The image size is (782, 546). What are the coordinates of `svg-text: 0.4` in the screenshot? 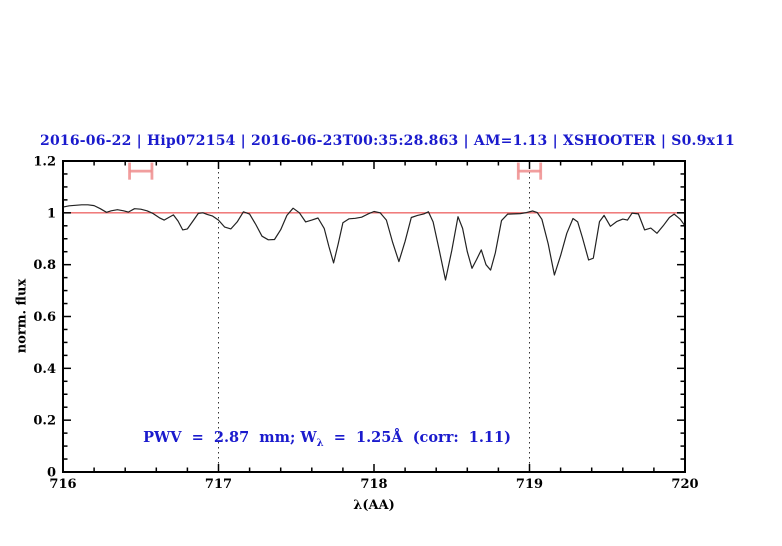 It's located at (44, 369).